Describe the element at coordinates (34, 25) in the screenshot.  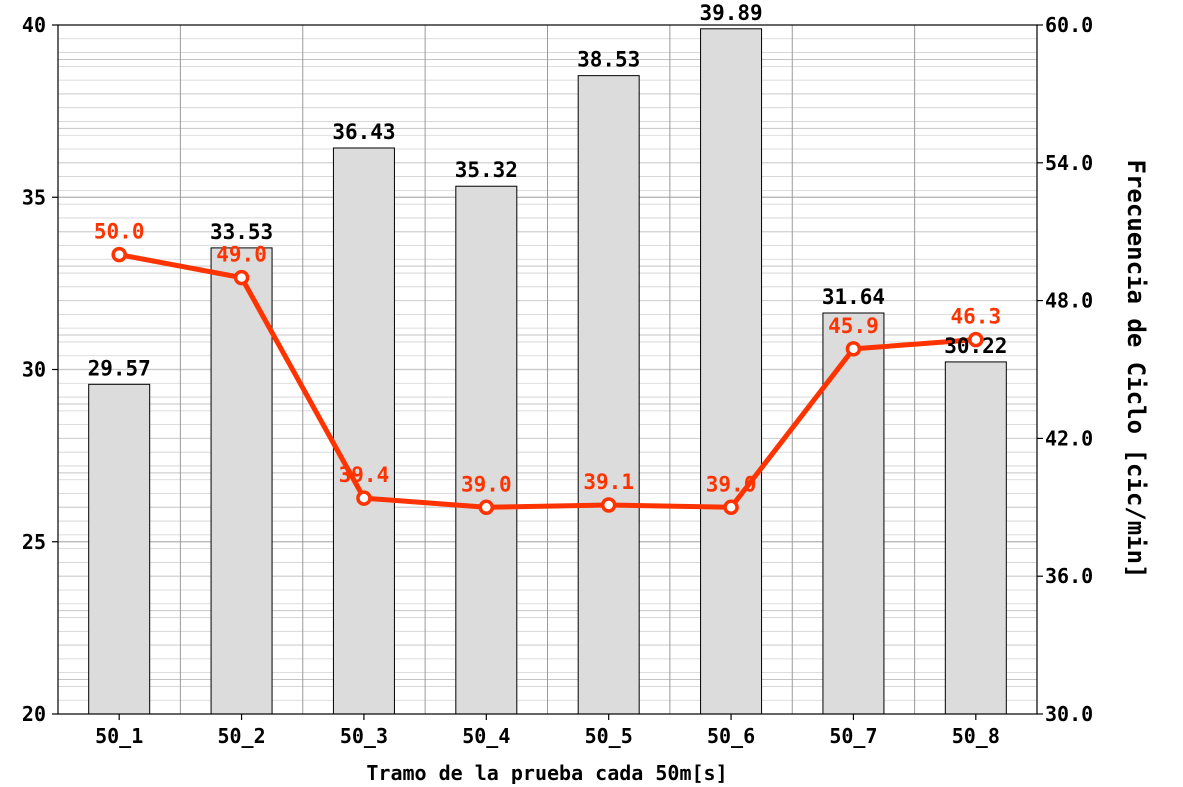
I see `left-tick-label: 40` at that location.